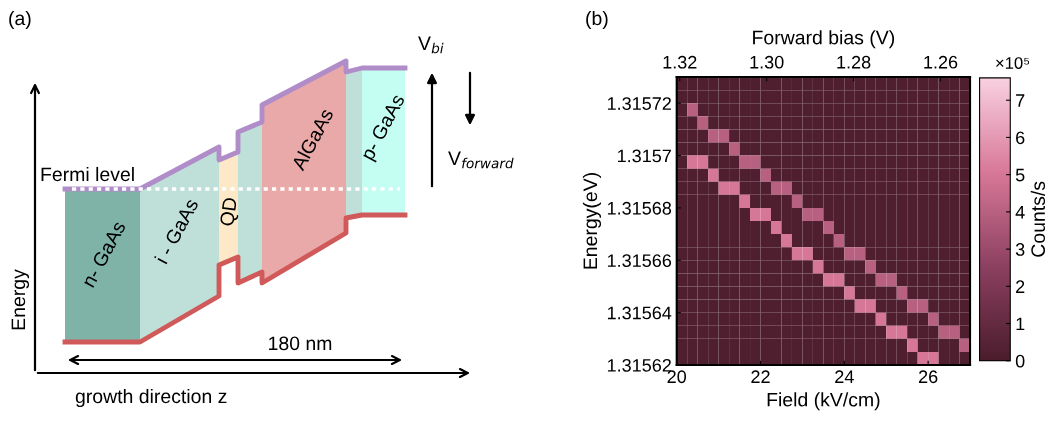 The width and height of the screenshot is (1059, 421). Describe the element at coordinates (176, 231) in the screenshot. I see `text: i - GaAs` at that location.